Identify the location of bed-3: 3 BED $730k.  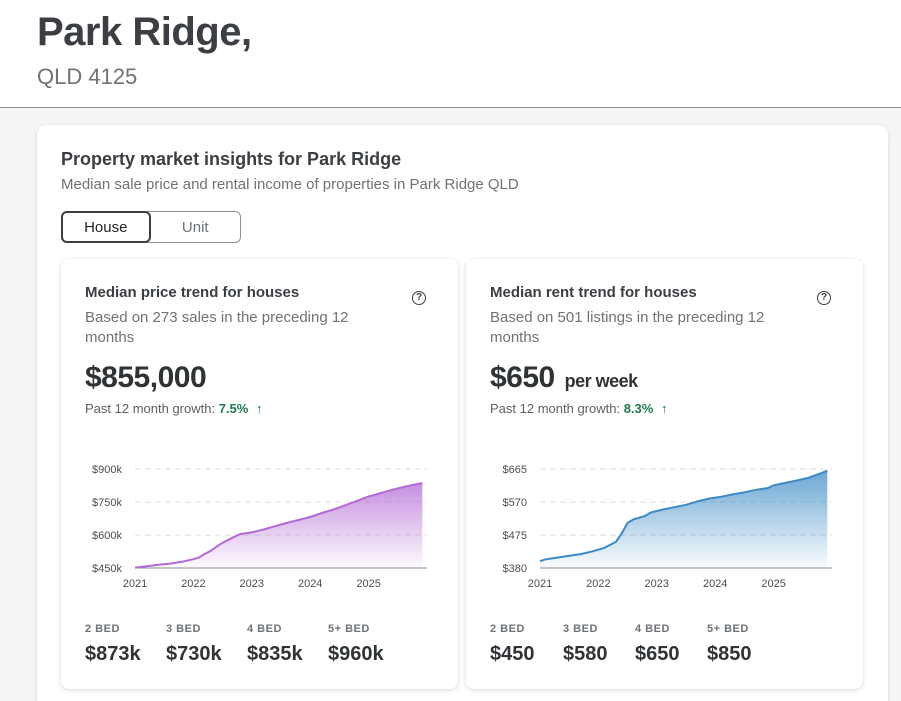
(206, 644).